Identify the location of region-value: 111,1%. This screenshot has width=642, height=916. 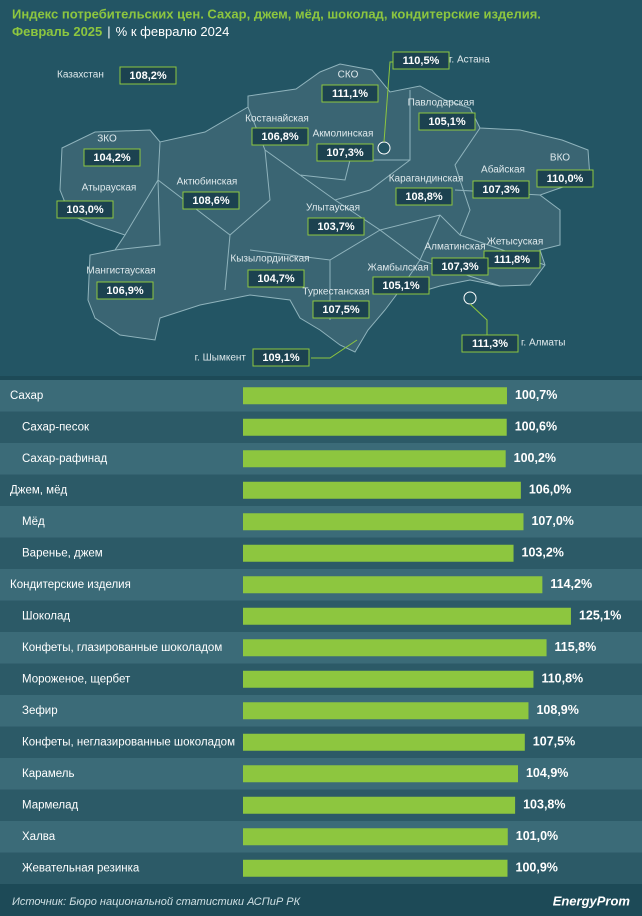
(350, 94).